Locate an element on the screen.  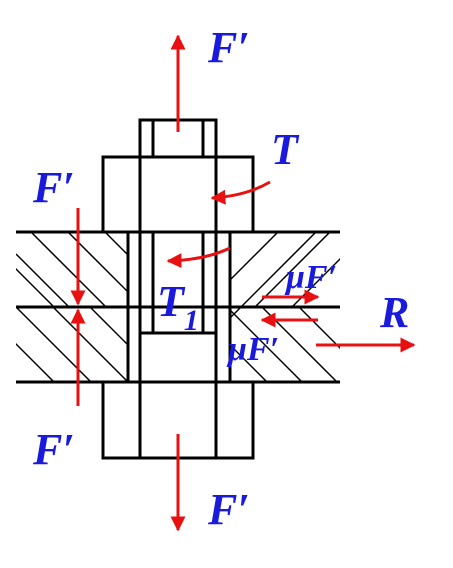
label-t1: T1 is located at coordinates (178, 307).